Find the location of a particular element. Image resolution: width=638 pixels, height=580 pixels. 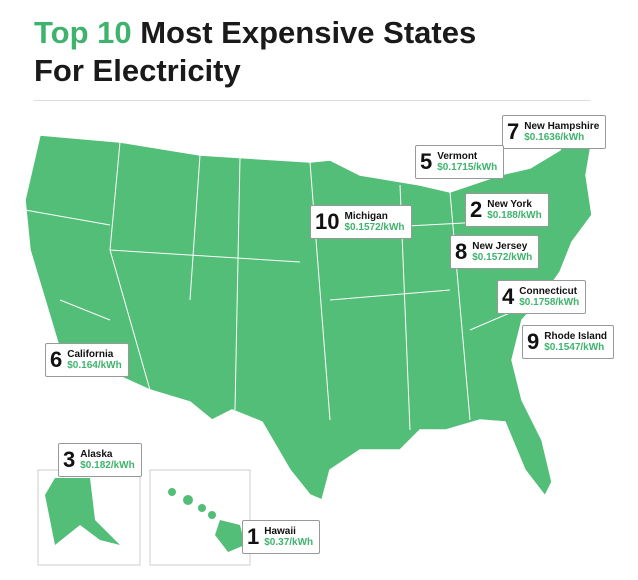

price: $0.188/kWh is located at coordinates (514, 215).